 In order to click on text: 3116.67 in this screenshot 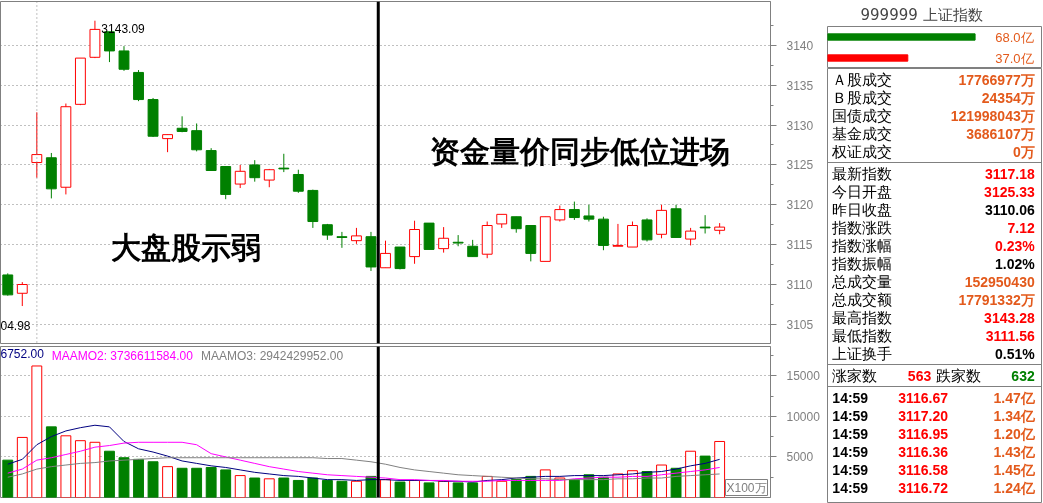, I will do `click(923, 397)`.